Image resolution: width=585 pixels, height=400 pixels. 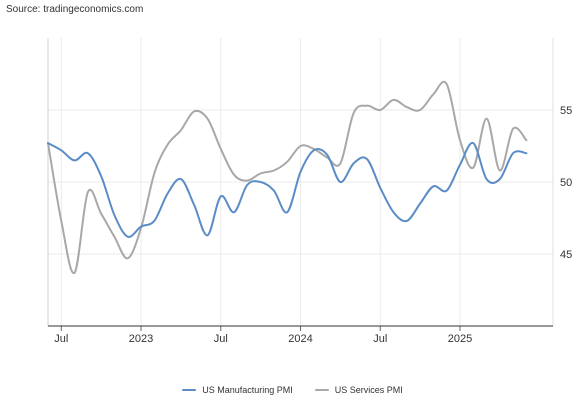 What do you see at coordinates (189, 390) in the screenshot?
I see `legend-swatch-manufacturing` at bounding box center [189, 390].